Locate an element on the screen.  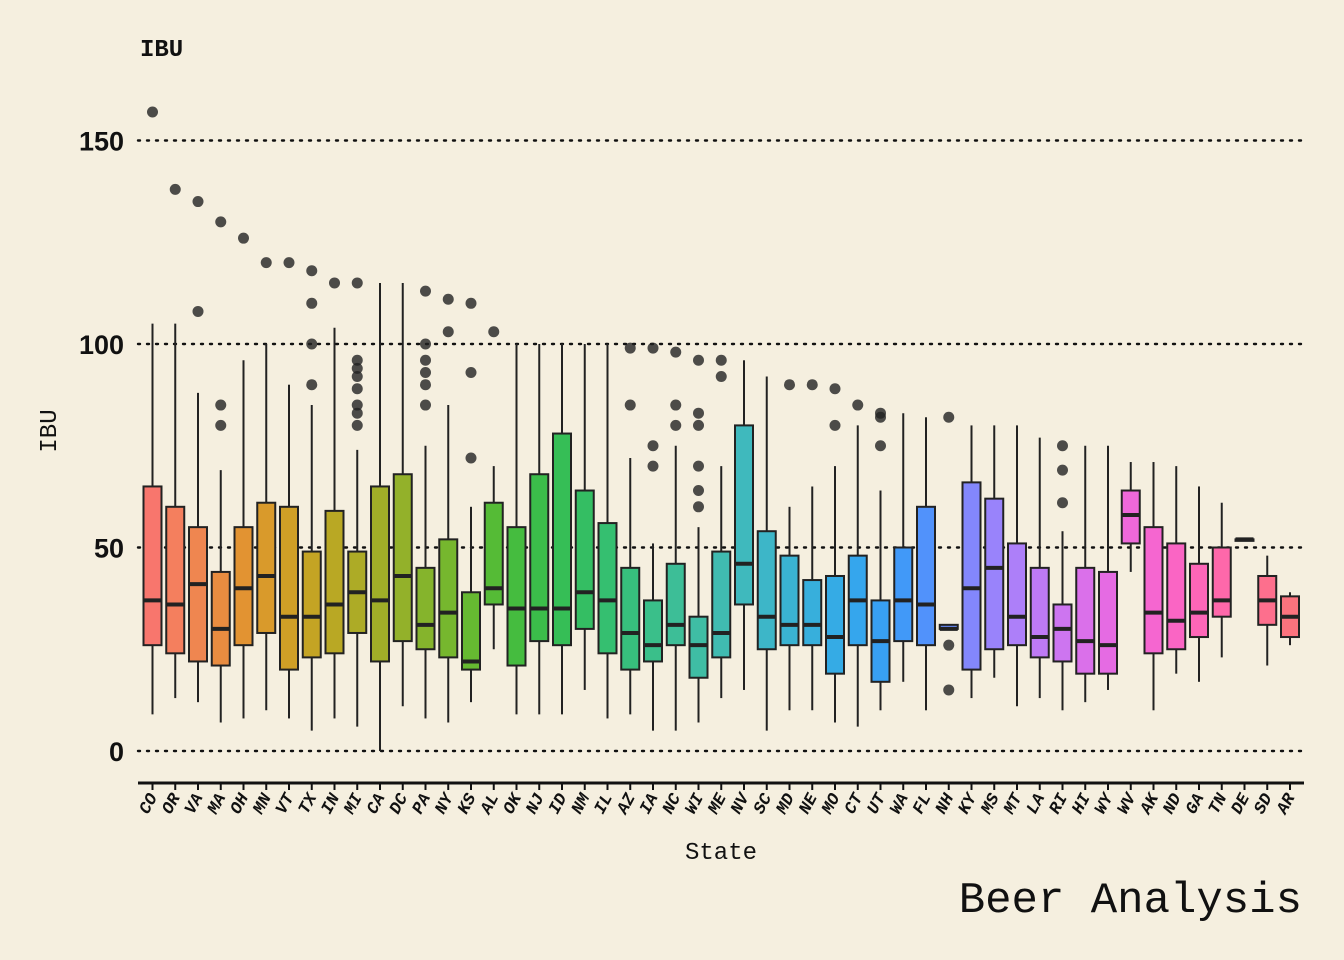
box-body-ca is located at coordinates (380, 574).